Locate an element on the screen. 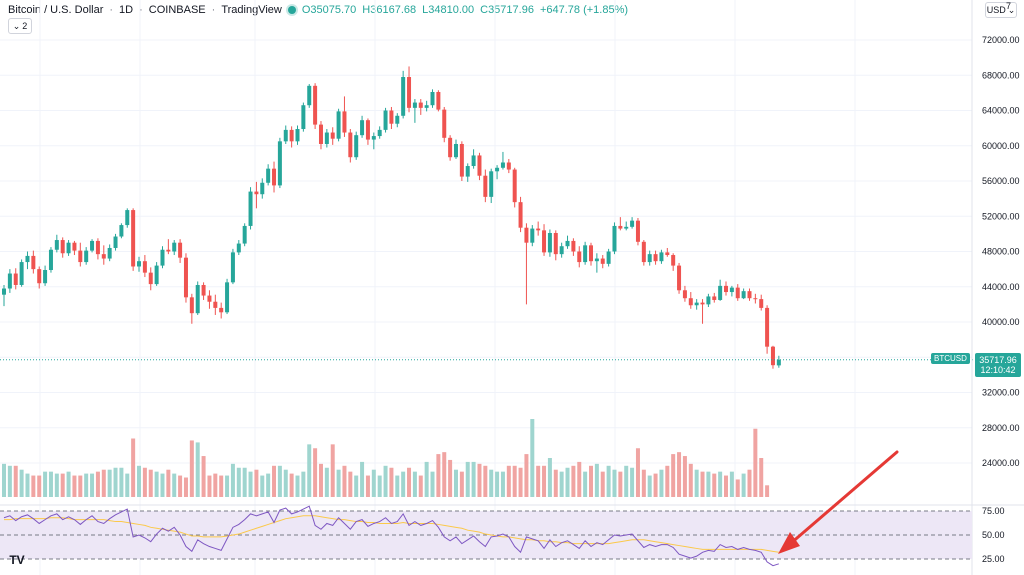 The image size is (1024, 575). price-tick-label: 32000.00 is located at coordinates (1001, 393).